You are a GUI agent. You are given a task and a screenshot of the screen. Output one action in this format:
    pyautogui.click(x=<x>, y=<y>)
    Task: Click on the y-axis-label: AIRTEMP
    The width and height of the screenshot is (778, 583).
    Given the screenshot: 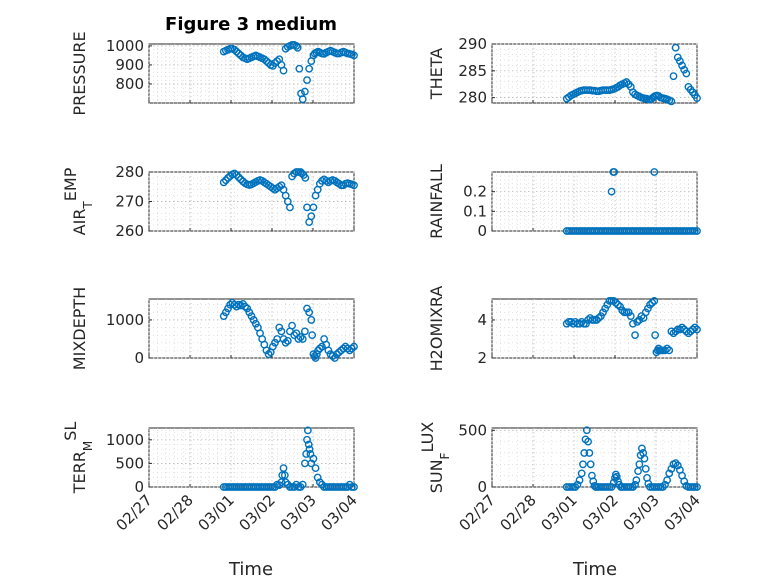 What is the action you would take?
    pyautogui.click(x=78, y=201)
    